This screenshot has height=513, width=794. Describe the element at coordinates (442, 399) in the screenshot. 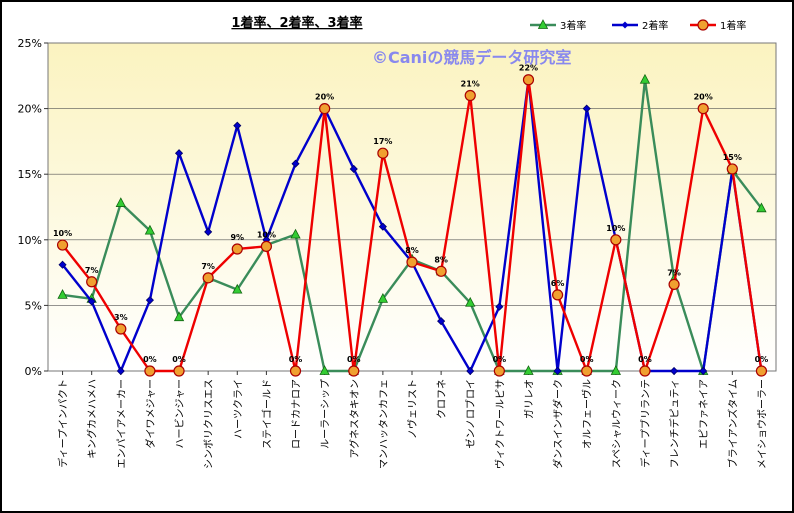

I see `x-tick-label: クロフネ` at that location.